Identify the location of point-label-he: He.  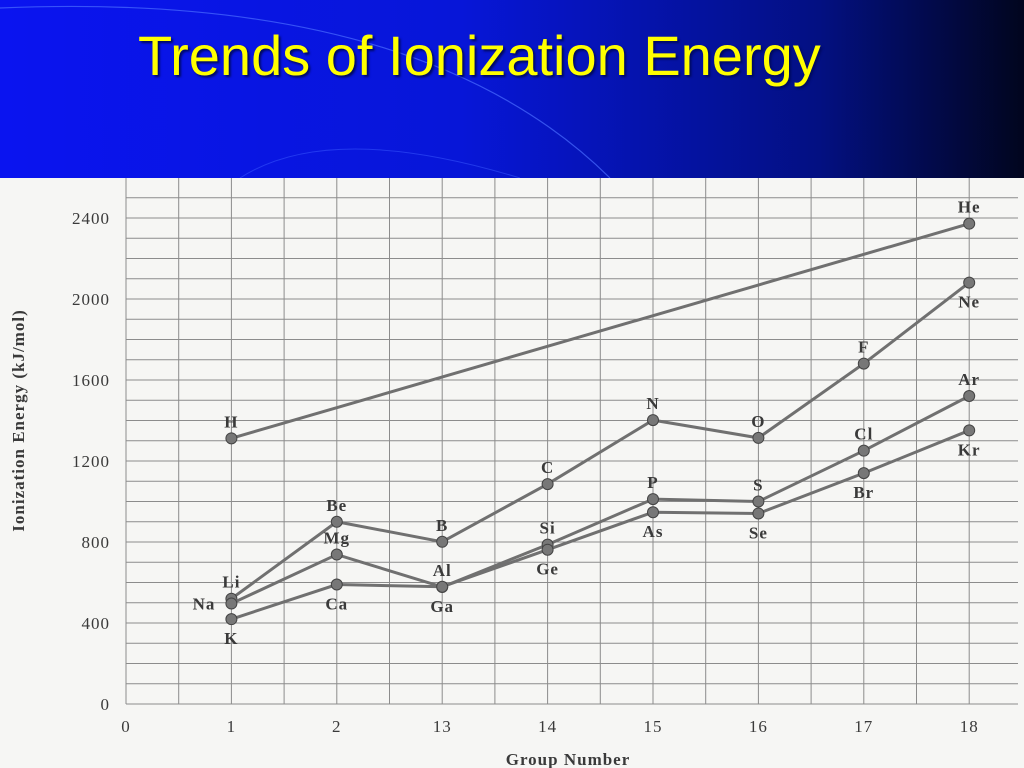
(969, 207).